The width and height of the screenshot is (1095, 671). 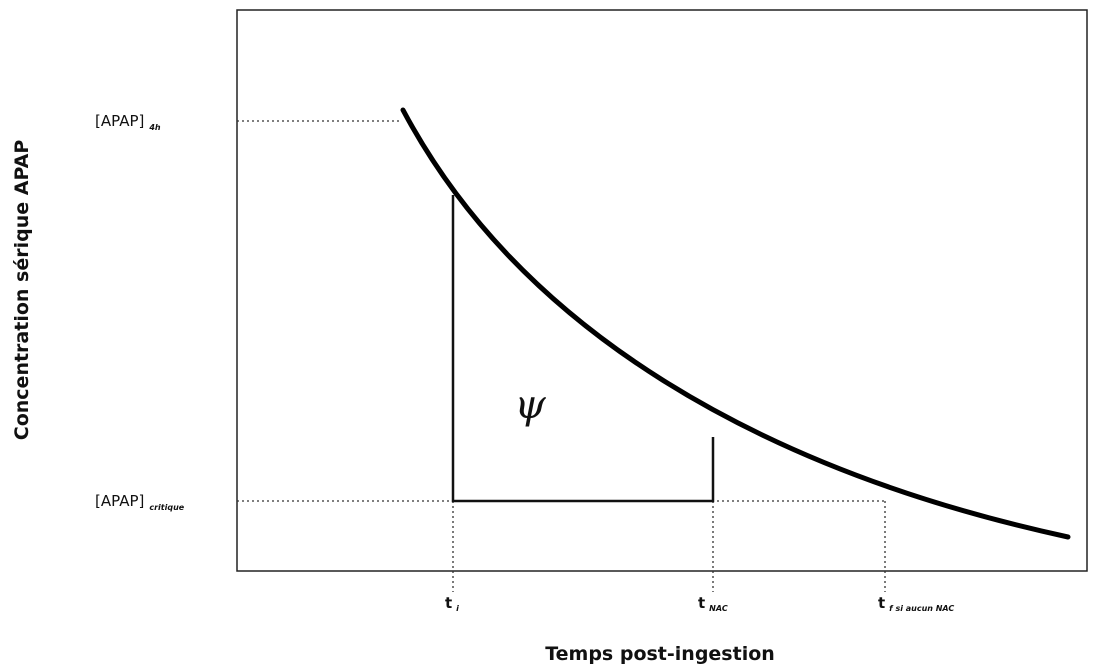 I want to click on x-axis-title: Temps post-ingestion, so click(x=660, y=654).